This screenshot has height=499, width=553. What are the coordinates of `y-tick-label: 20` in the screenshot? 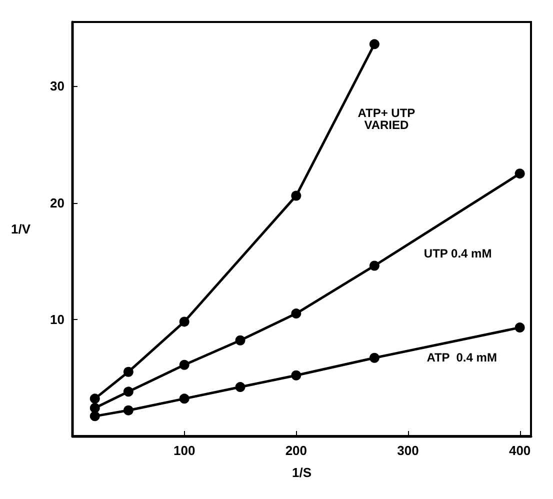 It's located at (57, 202).